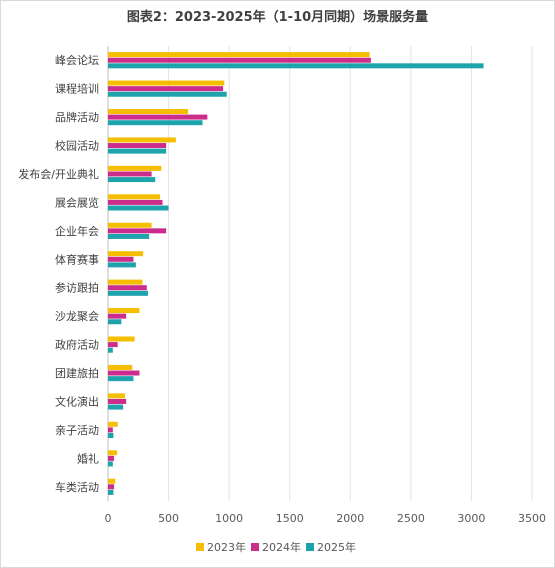 This screenshot has width=555, height=568. Describe the element at coordinates (77, 430) in the screenshot. I see `category-label: 亲子活动` at that location.